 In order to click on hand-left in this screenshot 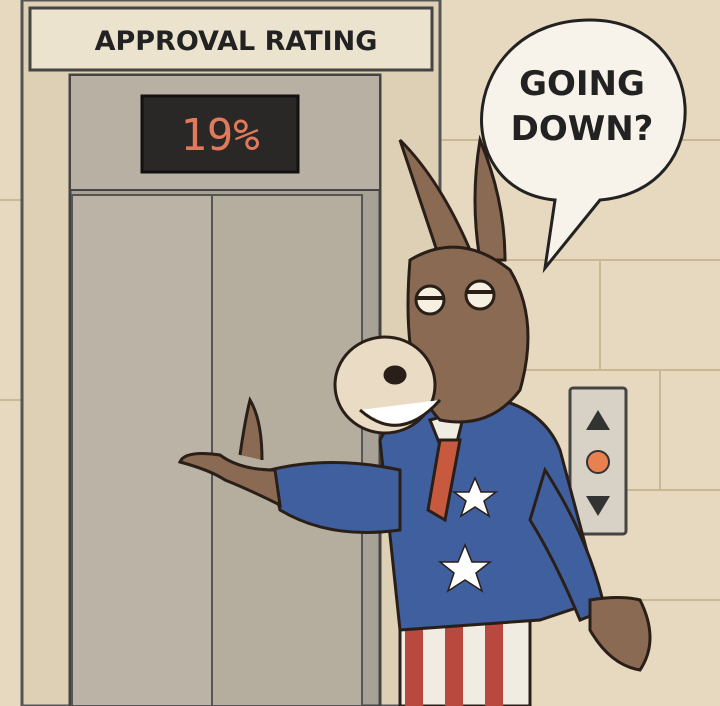, I will do `click(229, 480)`.